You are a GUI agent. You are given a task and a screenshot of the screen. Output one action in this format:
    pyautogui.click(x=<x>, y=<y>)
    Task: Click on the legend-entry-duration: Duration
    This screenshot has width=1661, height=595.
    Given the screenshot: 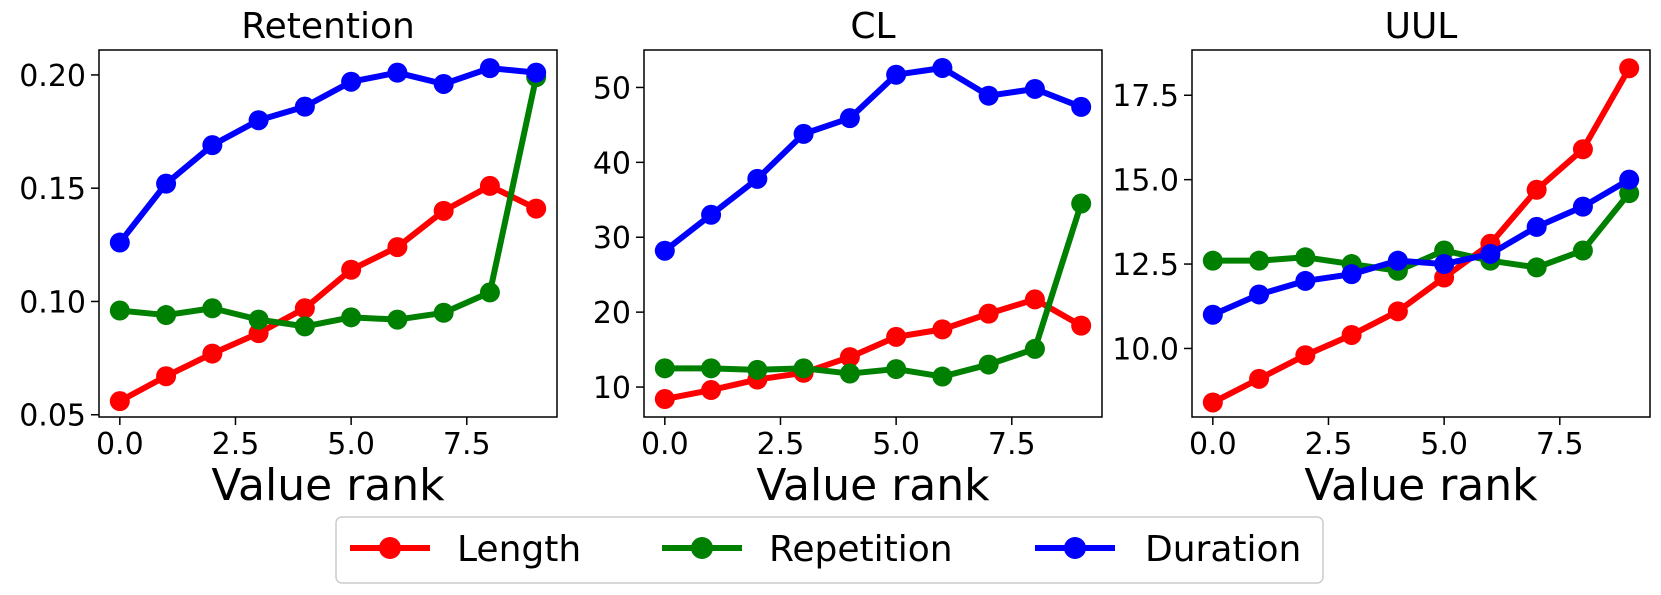 What is the action you would take?
    pyautogui.click(x=1168, y=549)
    